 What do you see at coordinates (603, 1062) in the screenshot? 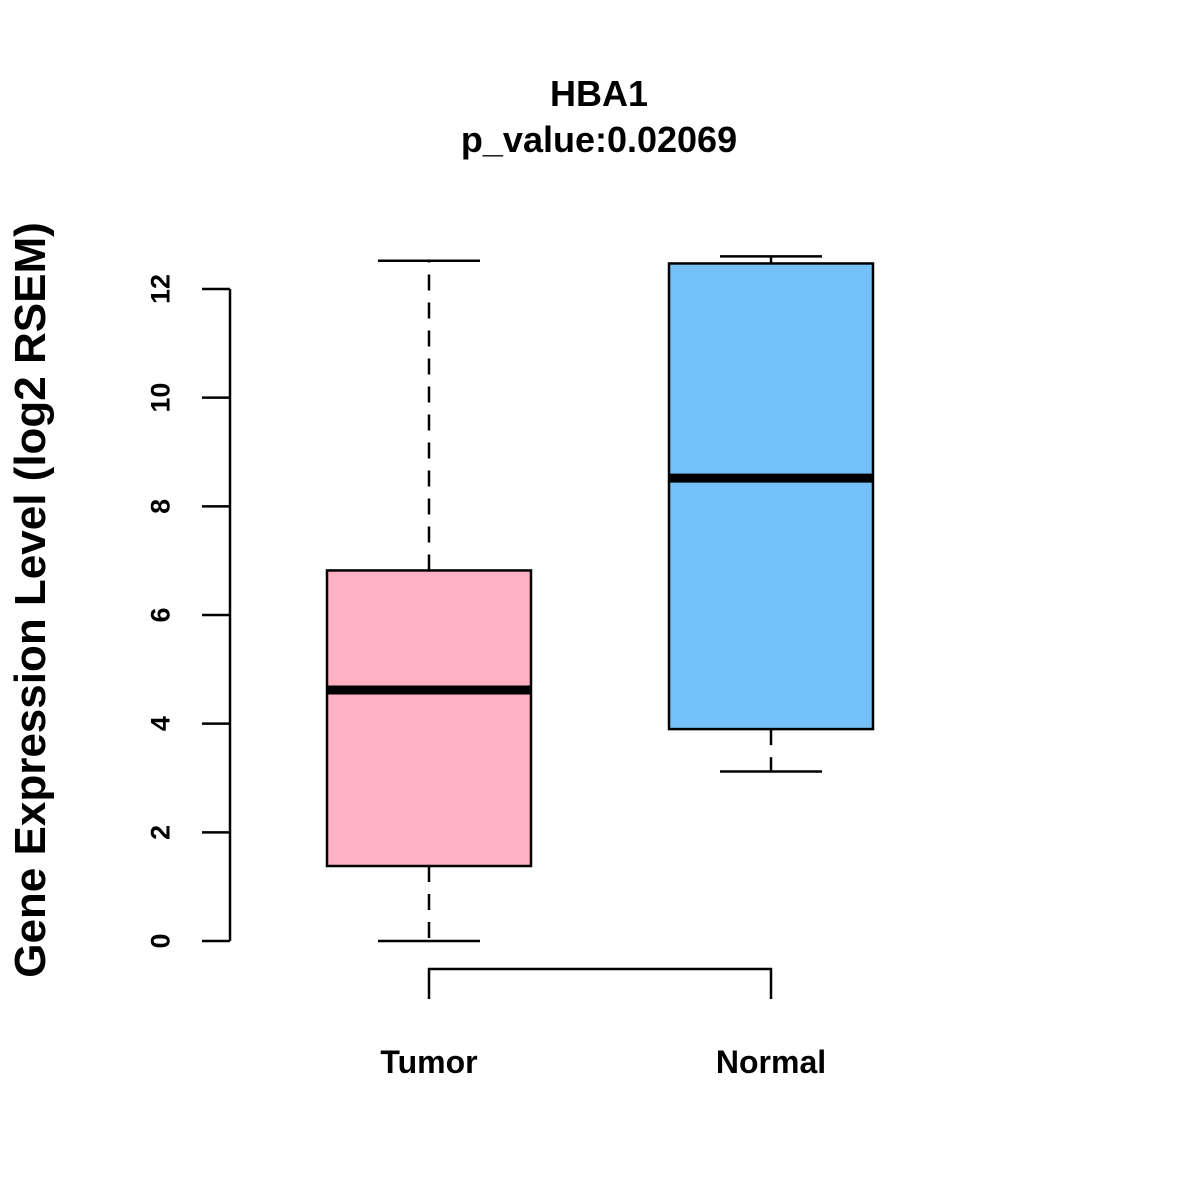
I see `category-labels: Tumor Normal` at bounding box center [603, 1062].